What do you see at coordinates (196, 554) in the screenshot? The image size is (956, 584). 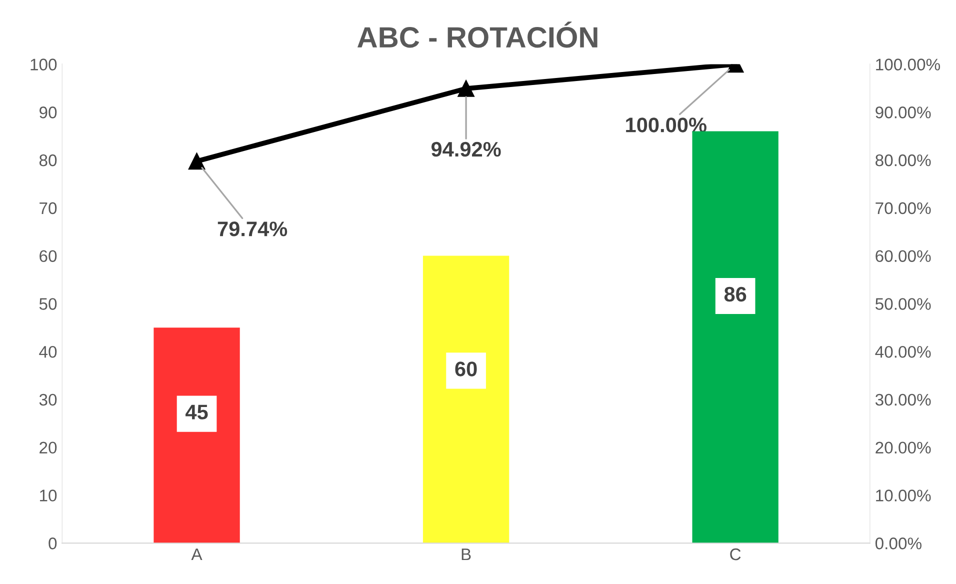 I see `x-tick-label: A` at bounding box center [196, 554].